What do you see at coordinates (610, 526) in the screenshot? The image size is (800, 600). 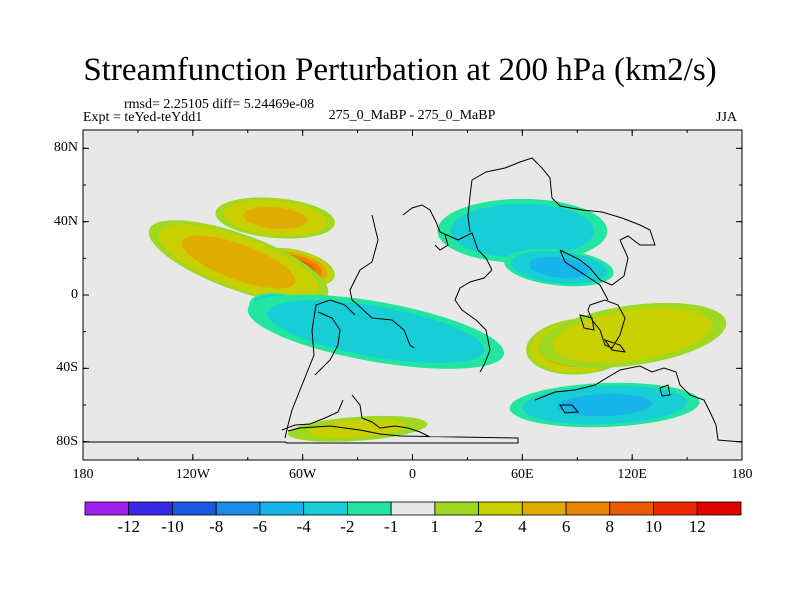 I see `colorbar-label: 8` at bounding box center [610, 526].